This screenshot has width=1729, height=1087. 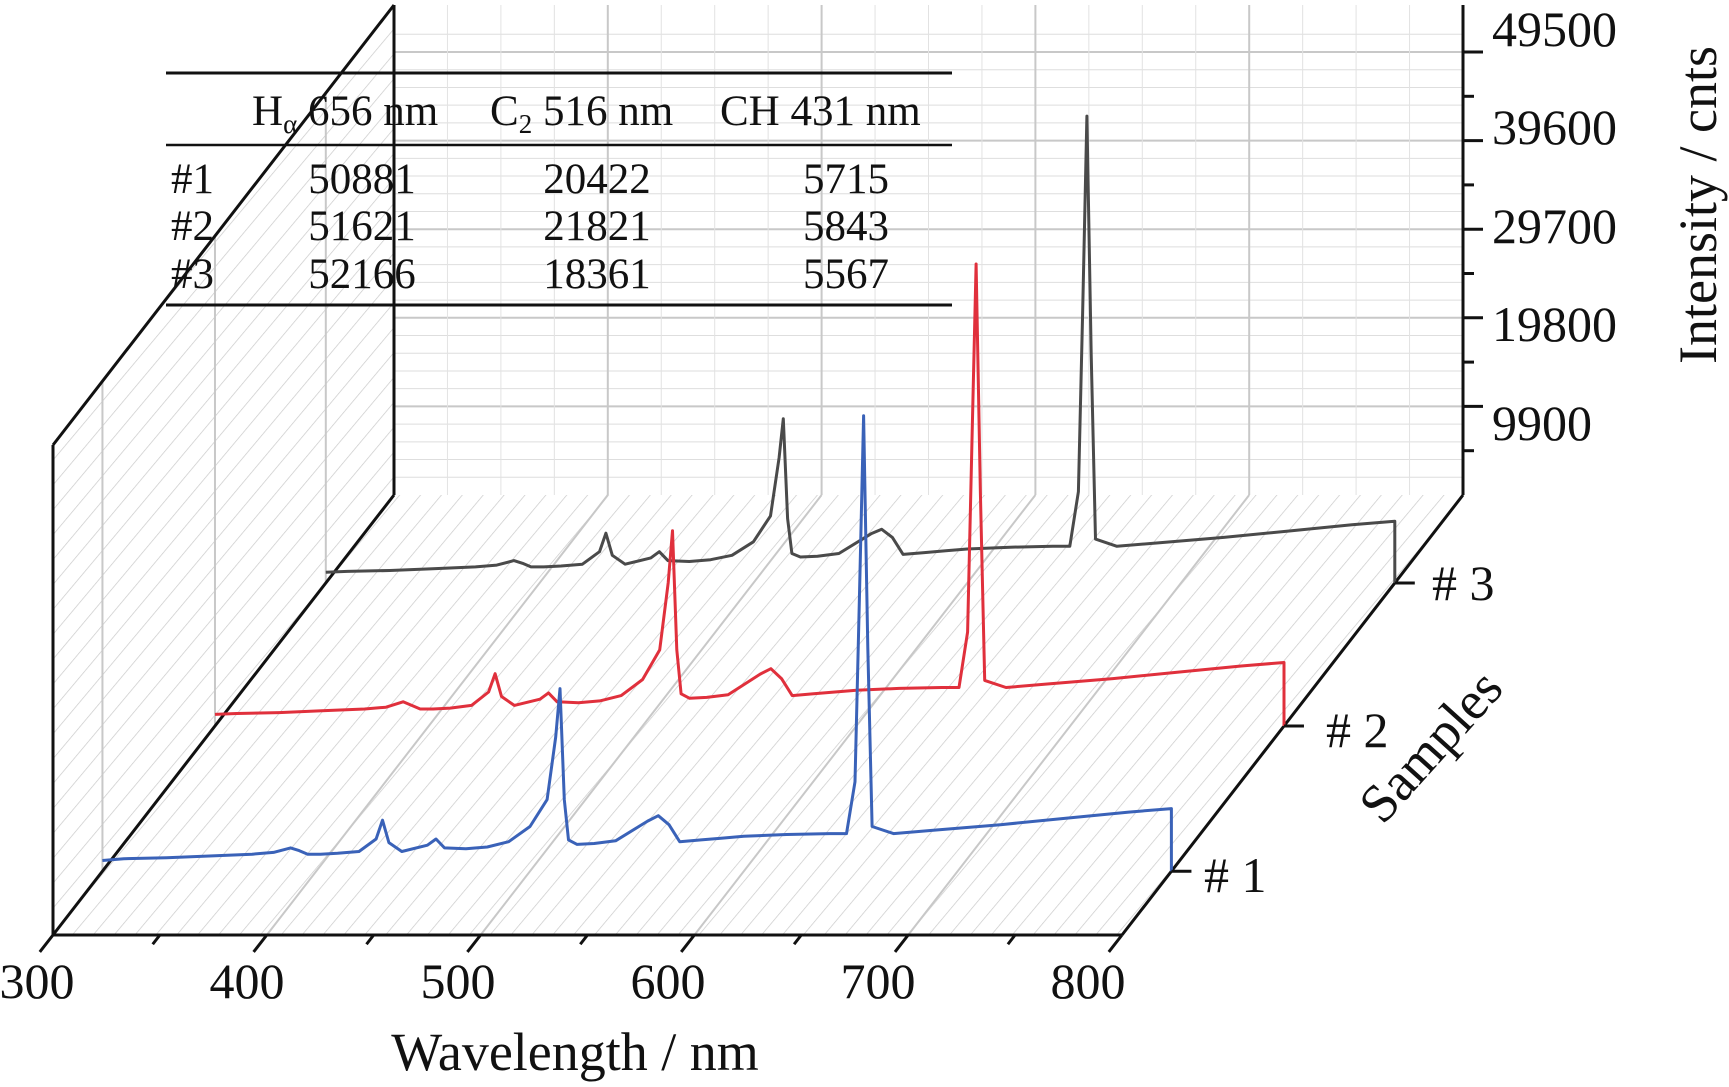 What do you see at coordinates (1235, 875) in the screenshot?
I see `z-tick-label: # 1` at bounding box center [1235, 875].